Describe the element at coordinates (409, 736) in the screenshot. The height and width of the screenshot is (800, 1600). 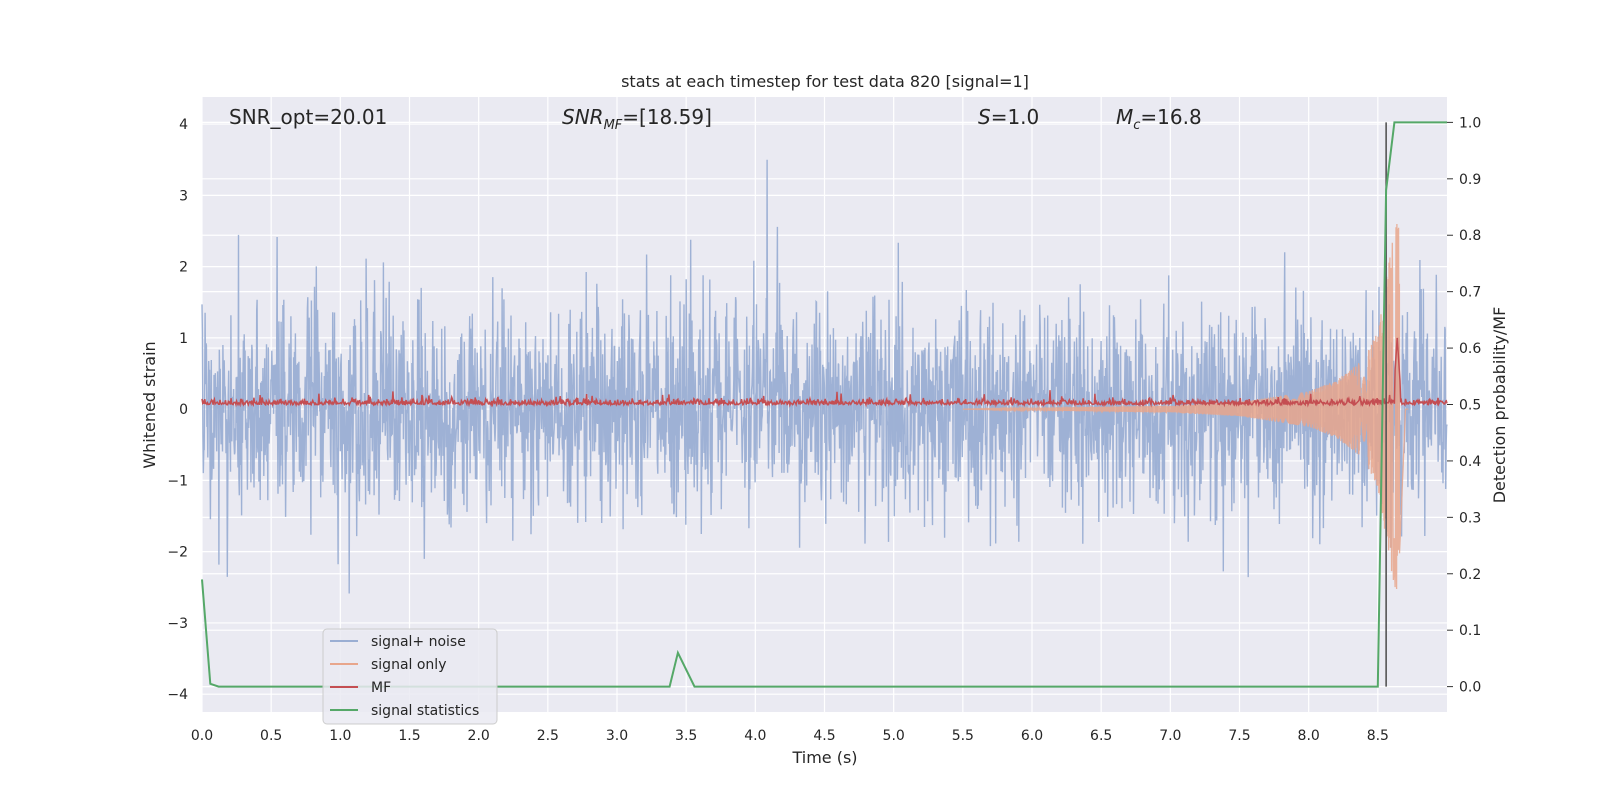
I see `x-tick-label: 1.5` at that location.